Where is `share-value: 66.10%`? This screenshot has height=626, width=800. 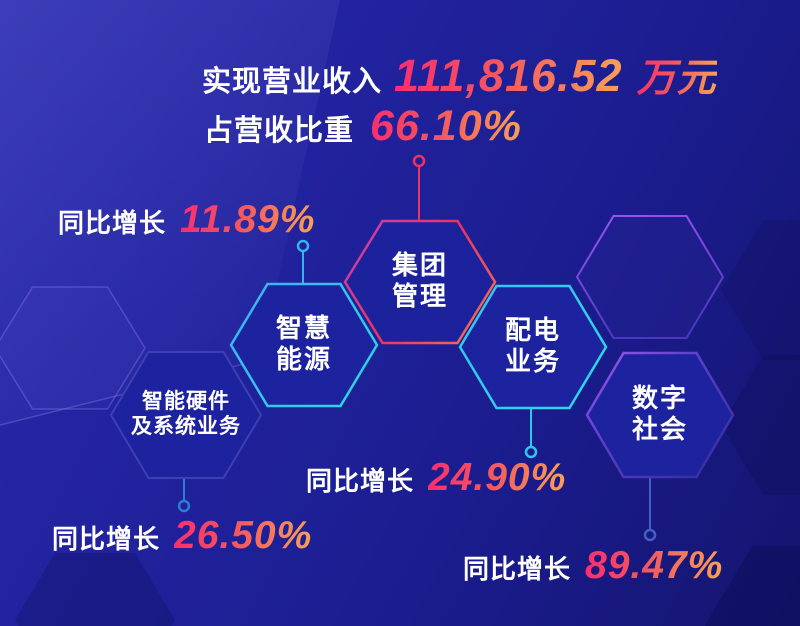
share-value: 66.10% is located at coordinates (446, 126).